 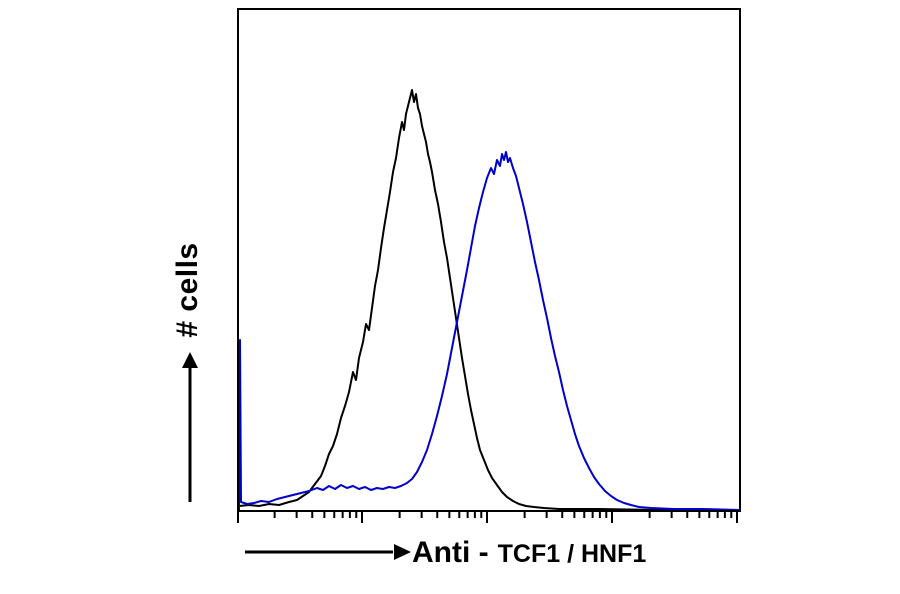 What do you see at coordinates (487, 516) in the screenshot?
I see `x-ticks-svg` at bounding box center [487, 516].